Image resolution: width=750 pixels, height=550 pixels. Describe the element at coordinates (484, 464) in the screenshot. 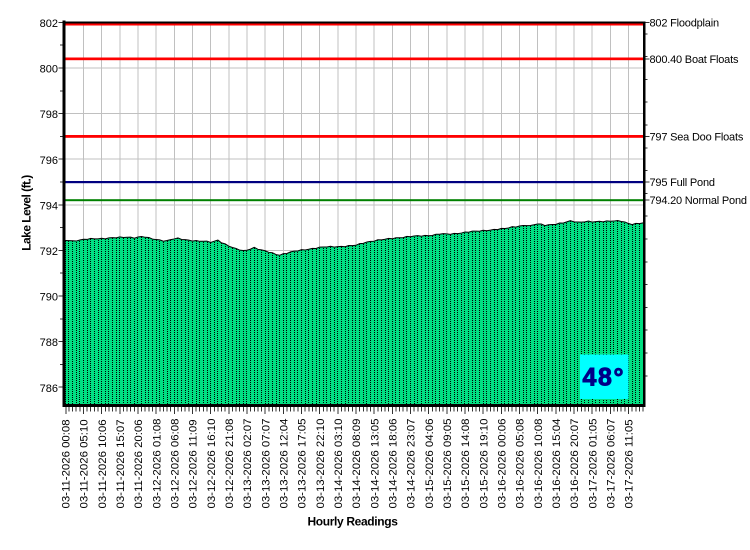

I see `svg-text: 03-15-2026 19:10` at that location.